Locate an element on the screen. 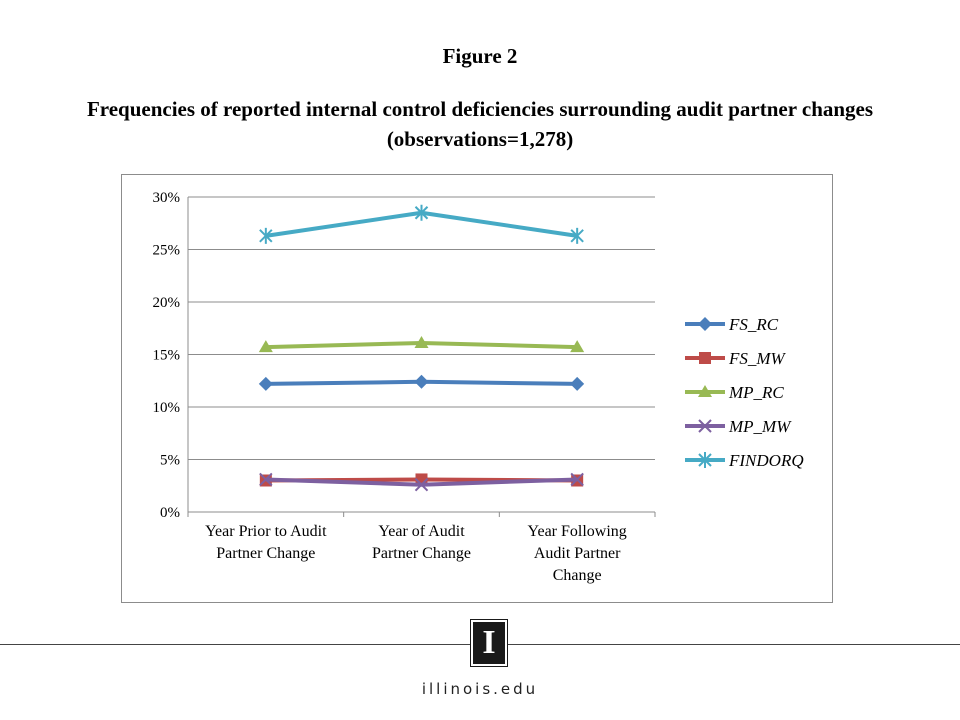 The image size is (960, 720). legend-label: MP_RC is located at coordinates (756, 392).